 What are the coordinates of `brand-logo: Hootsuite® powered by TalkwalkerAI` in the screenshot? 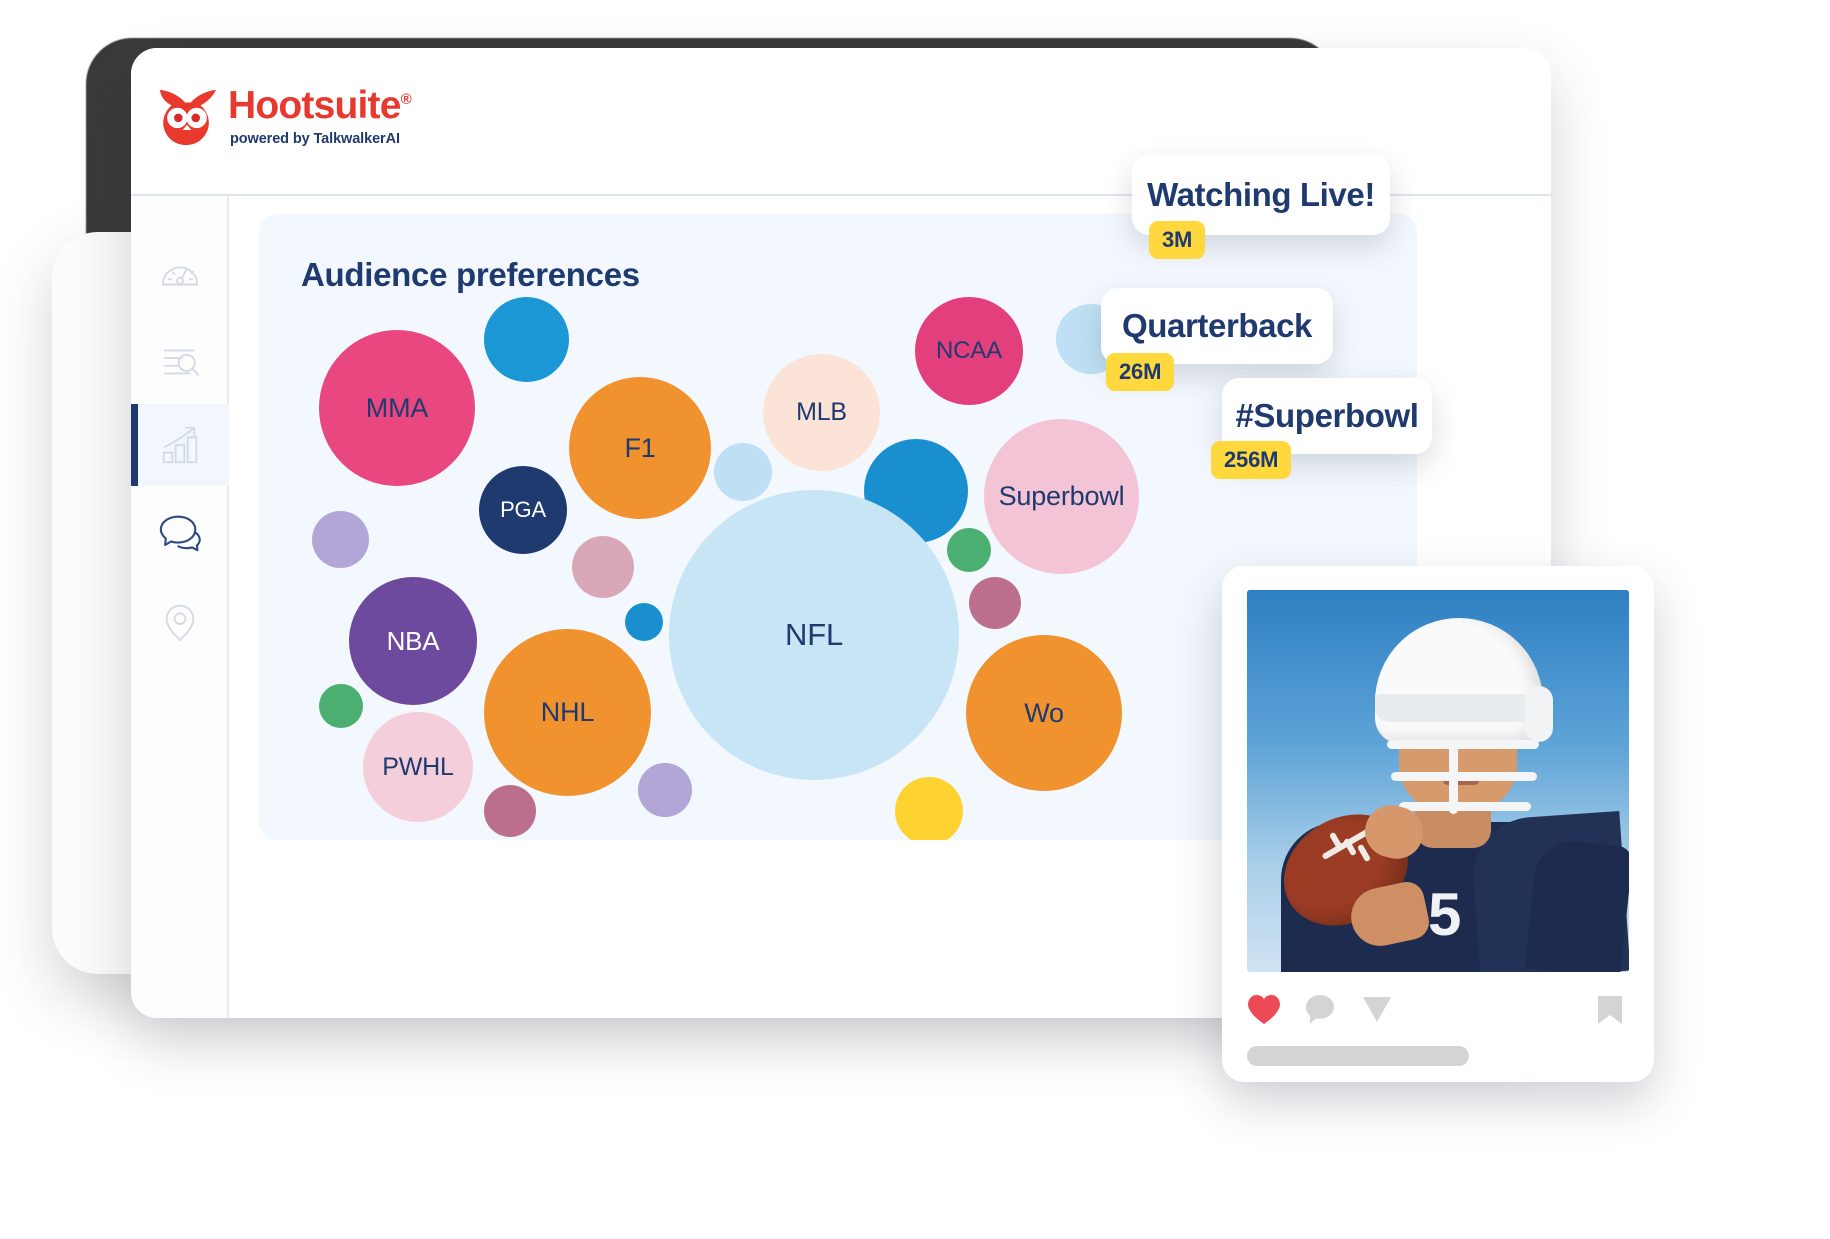 It's located at (284, 115).